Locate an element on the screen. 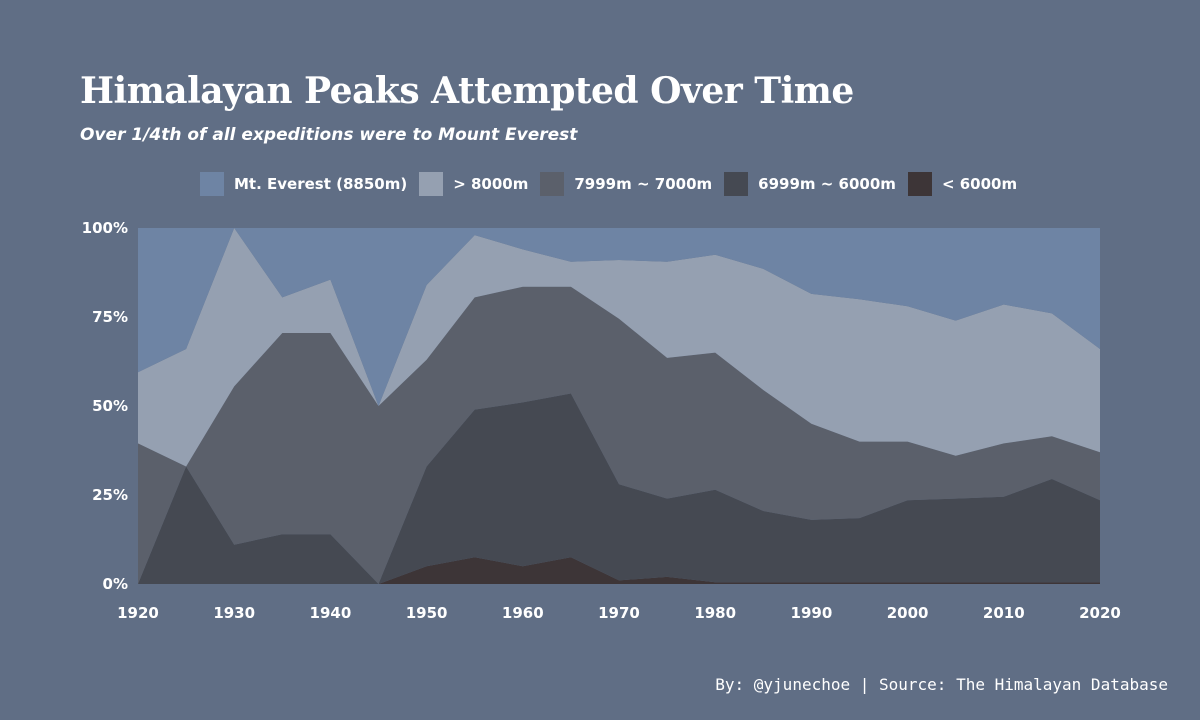  legend-label-over-8000: > 8000m is located at coordinates (491, 184).